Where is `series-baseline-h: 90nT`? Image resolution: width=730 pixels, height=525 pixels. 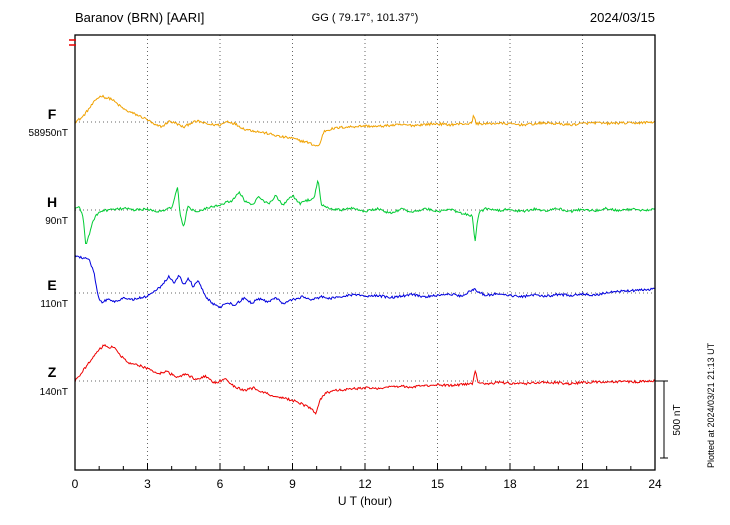
series-baseline-h: 90nT is located at coordinates (56, 221).